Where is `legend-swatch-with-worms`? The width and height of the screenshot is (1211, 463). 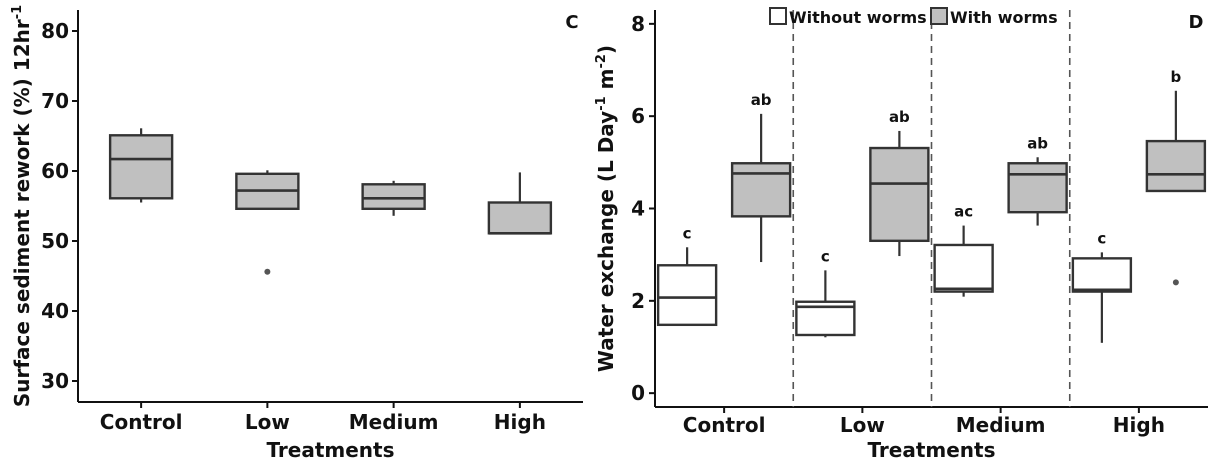
legend-swatch-with-worms is located at coordinates (939, 16).